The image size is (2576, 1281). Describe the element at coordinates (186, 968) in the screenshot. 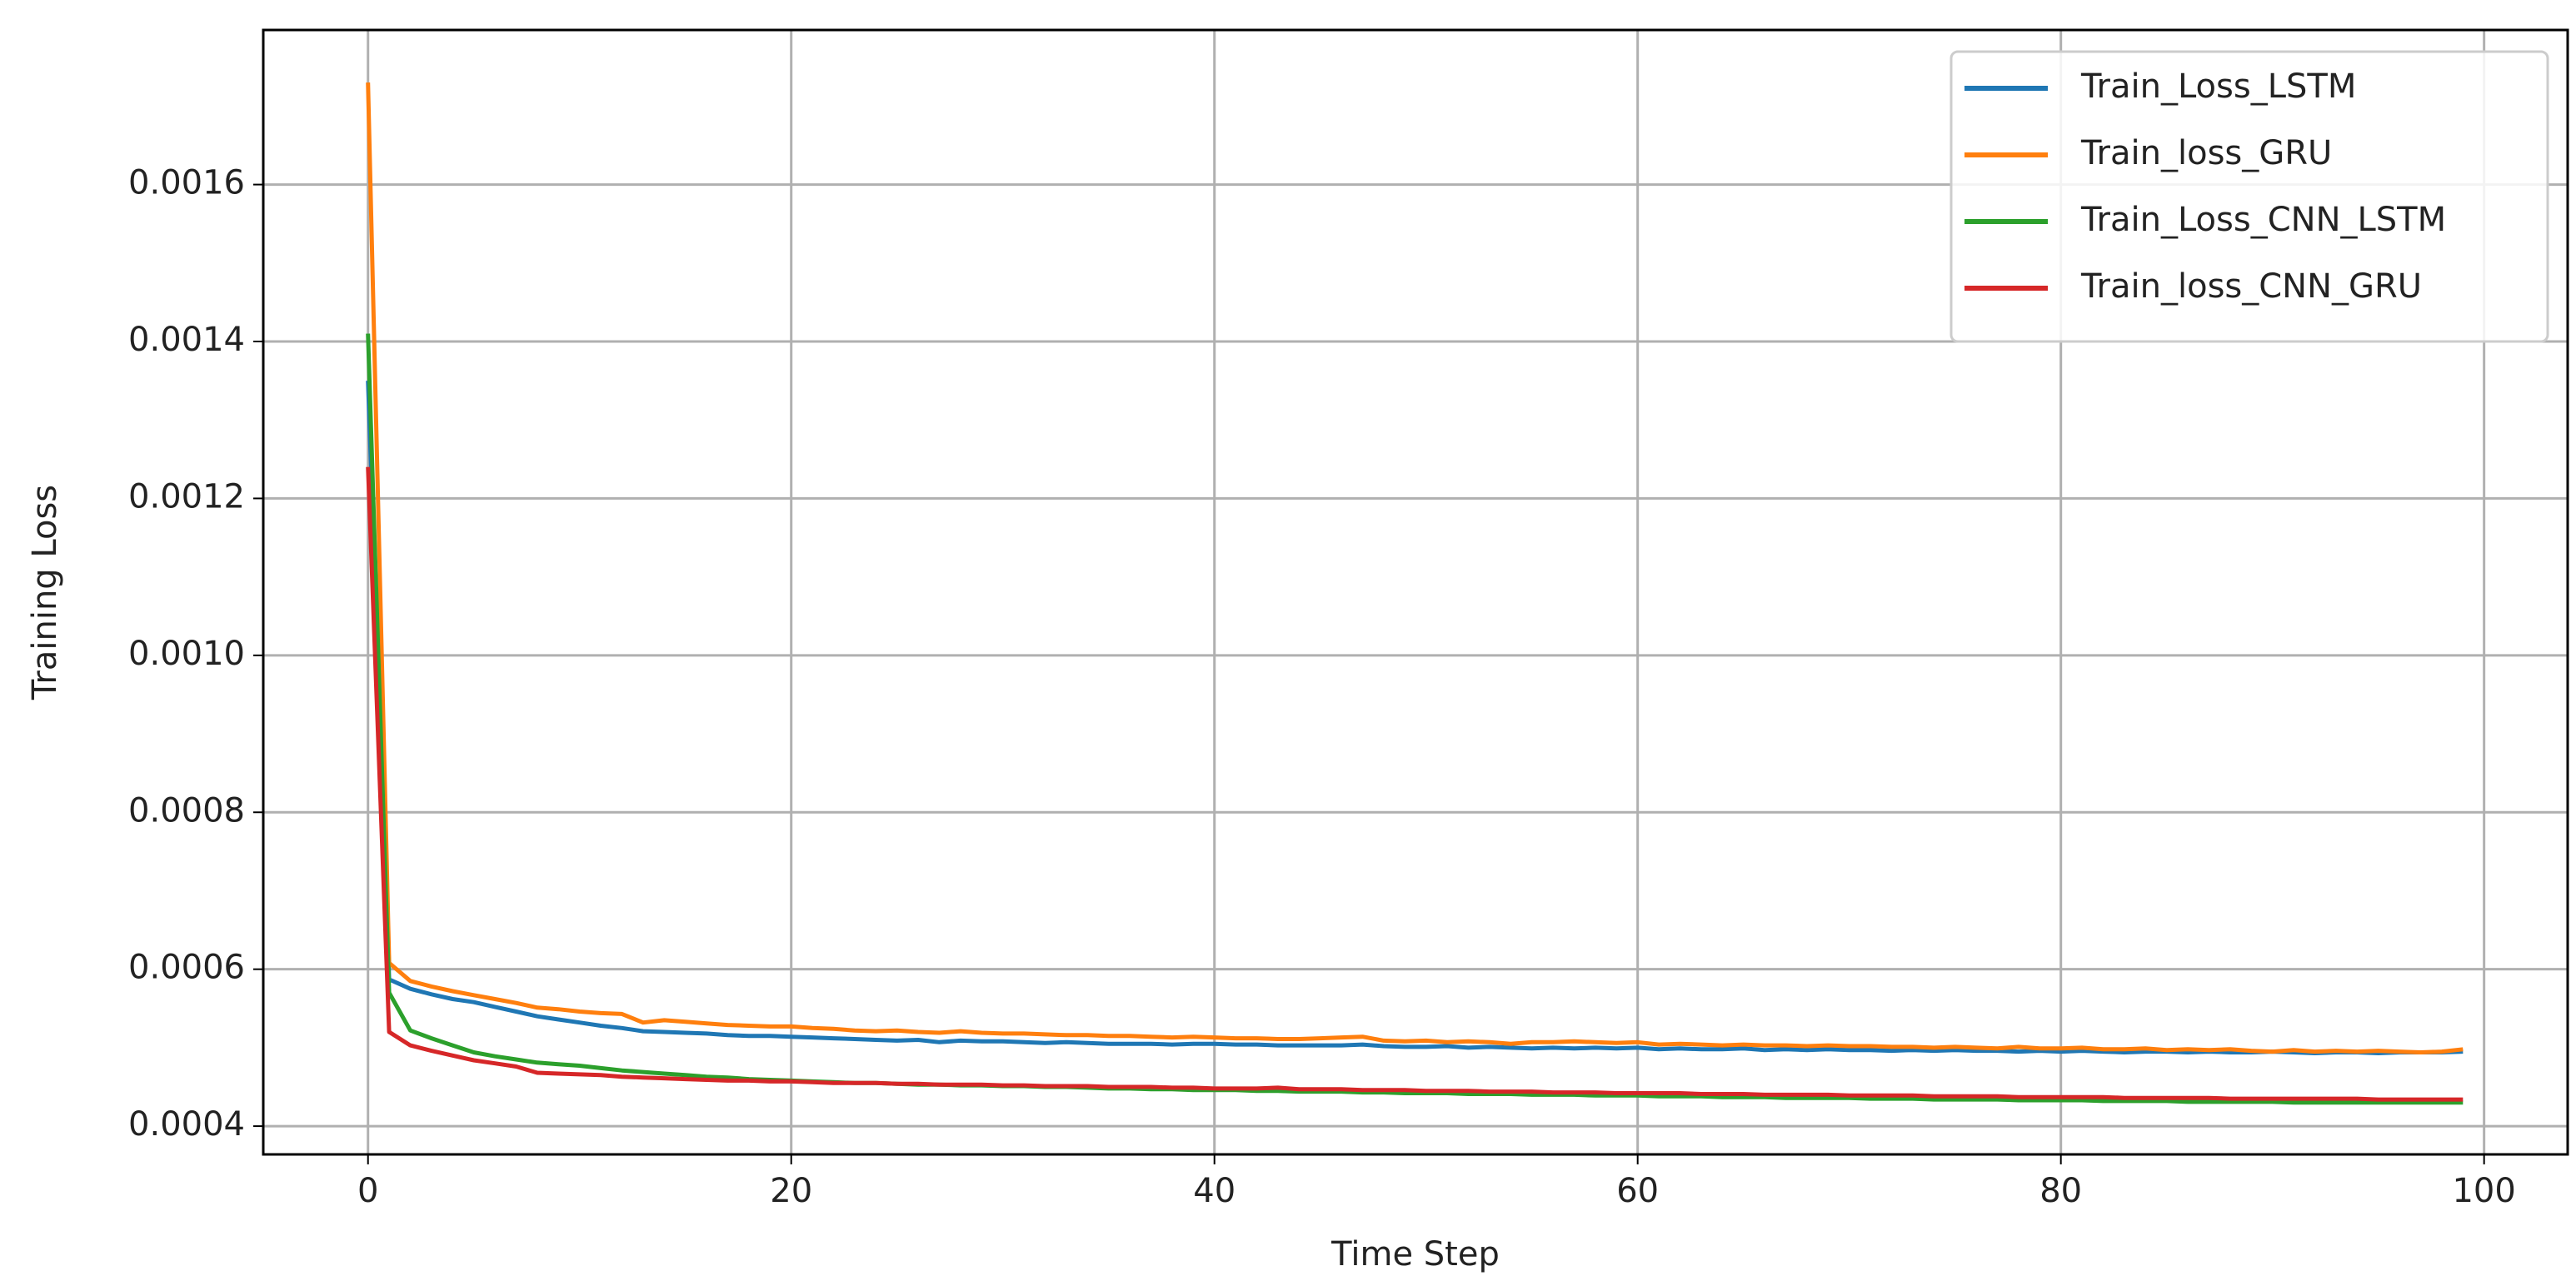

I see `y-tick-label: 0.0006` at that location.